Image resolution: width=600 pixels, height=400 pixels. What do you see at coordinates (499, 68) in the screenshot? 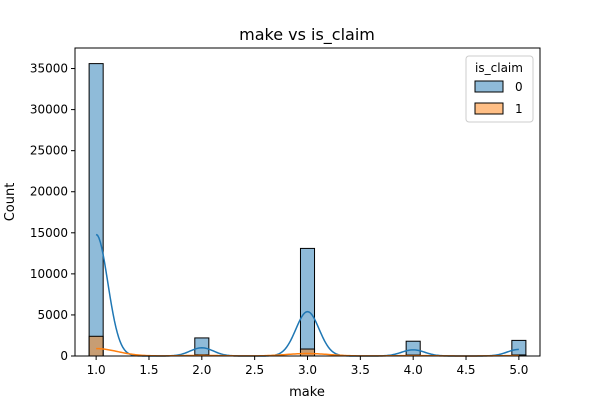
I see `legend-title: is_claim` at bounding box center [499, 68].